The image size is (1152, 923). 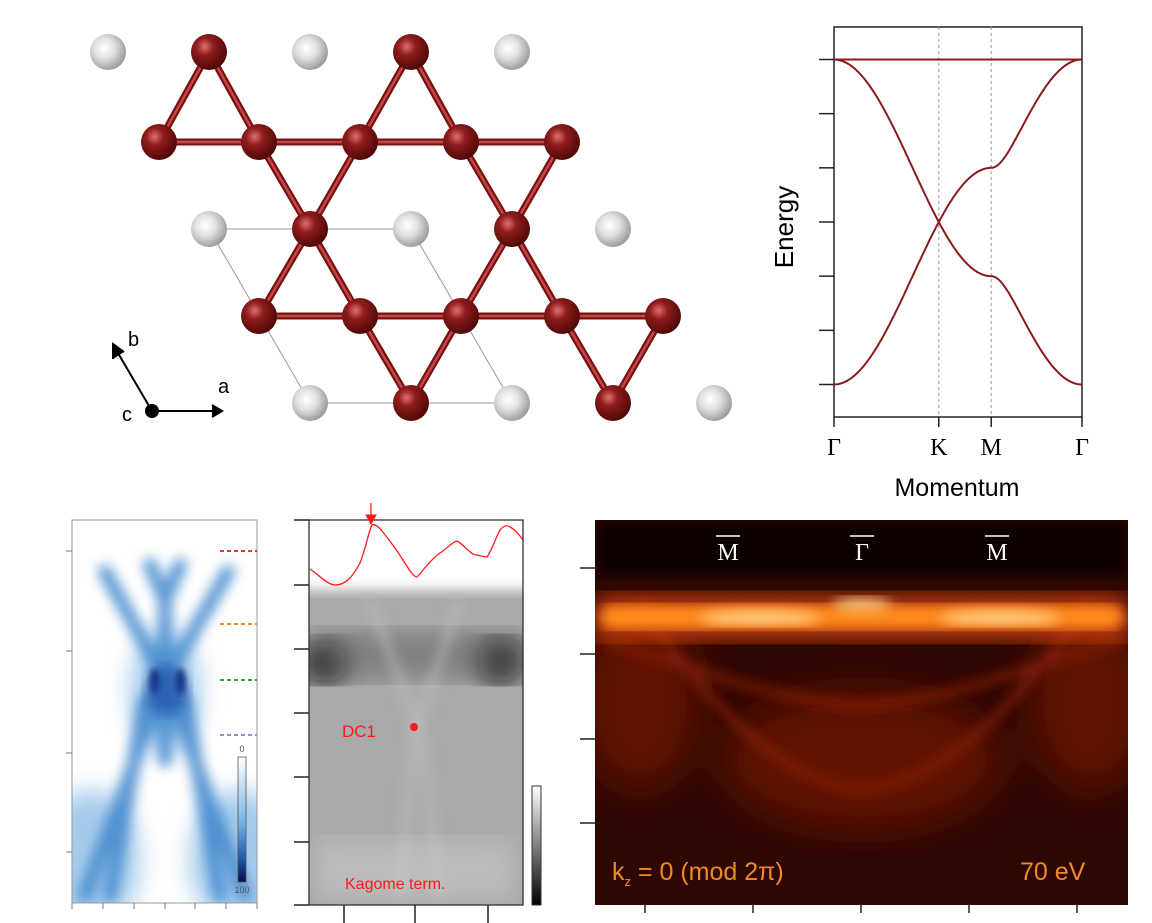 What do you see at coordinates (965, 222) in the screenshot?
I see `symmetry-lines` at bounding box center [965, 222].